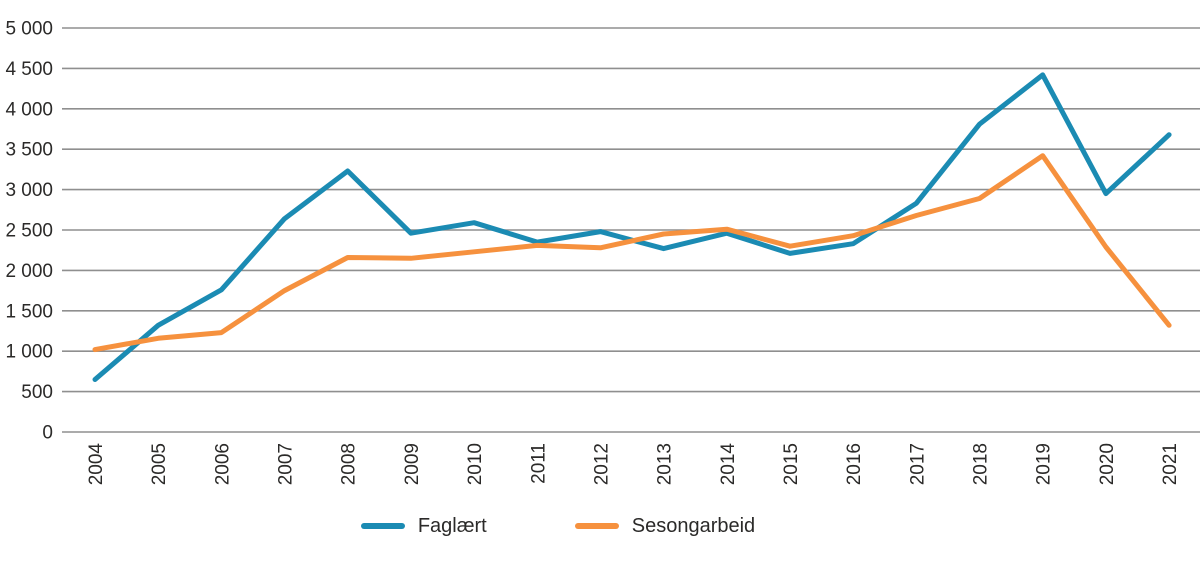 The image size is (1200, 561). Describe the element at coordinates (29, 69) in the screenshot. I see `y-tick-label: 4 500` at that location.